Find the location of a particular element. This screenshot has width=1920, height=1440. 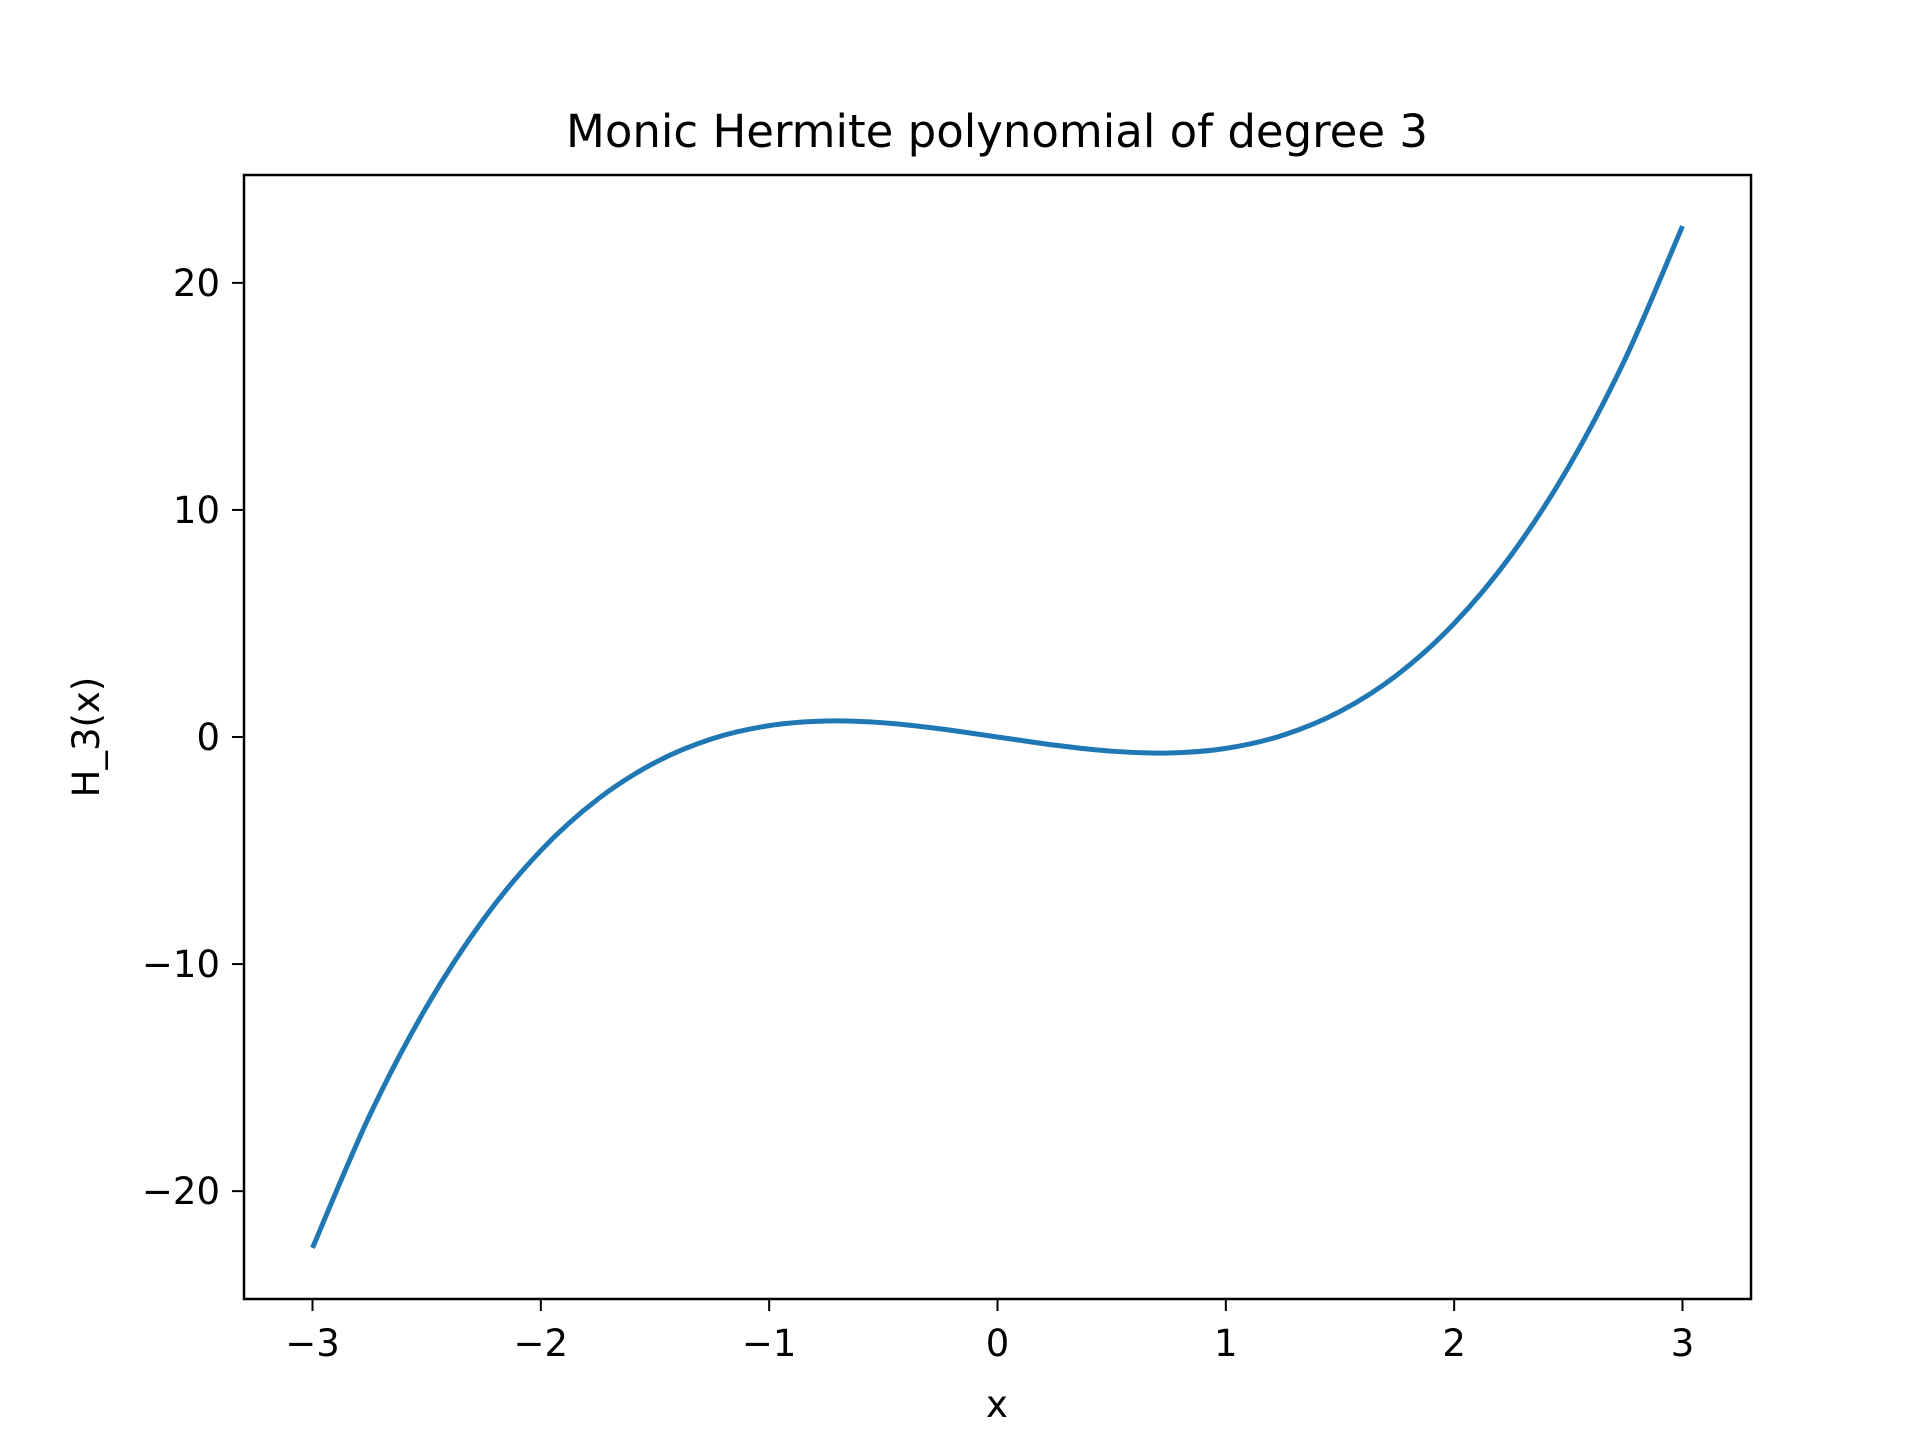

y-tick-label: 10 is located at coordinates (196, 510).